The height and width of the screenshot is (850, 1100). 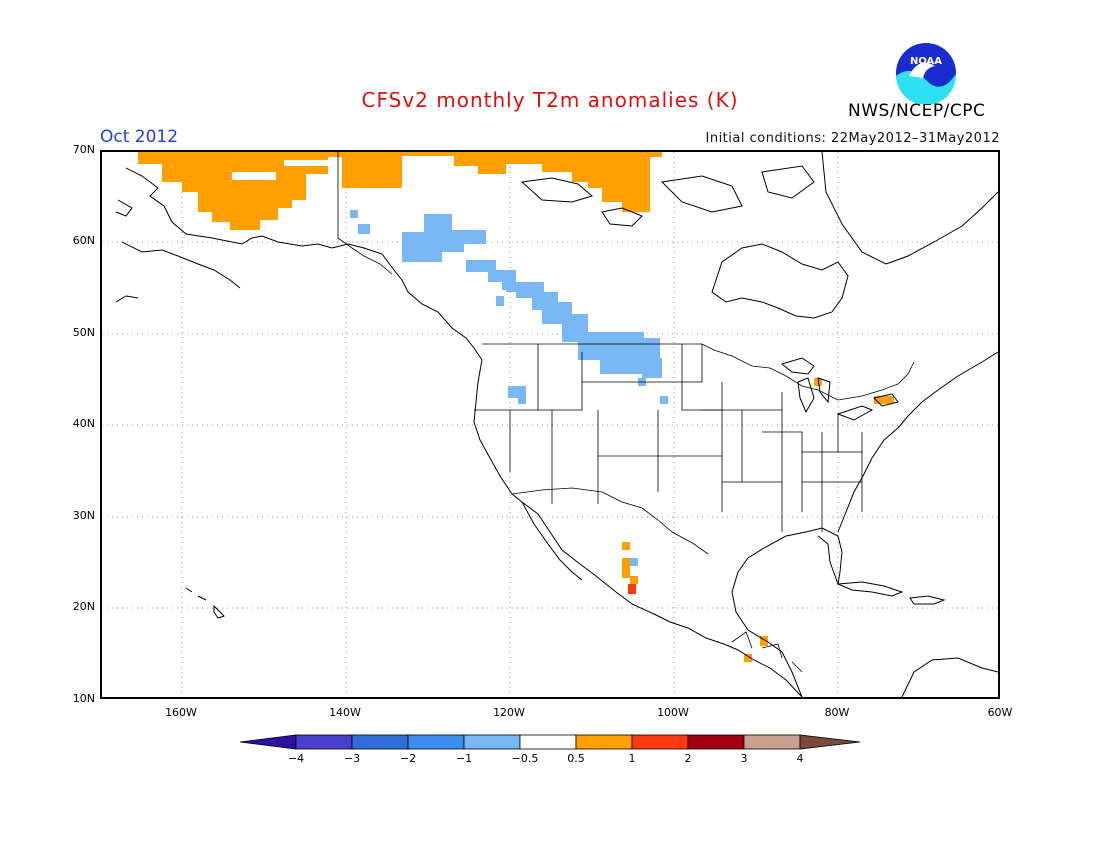 I want to click on colorbar-label-3: 3, so click(x=744, y=758).